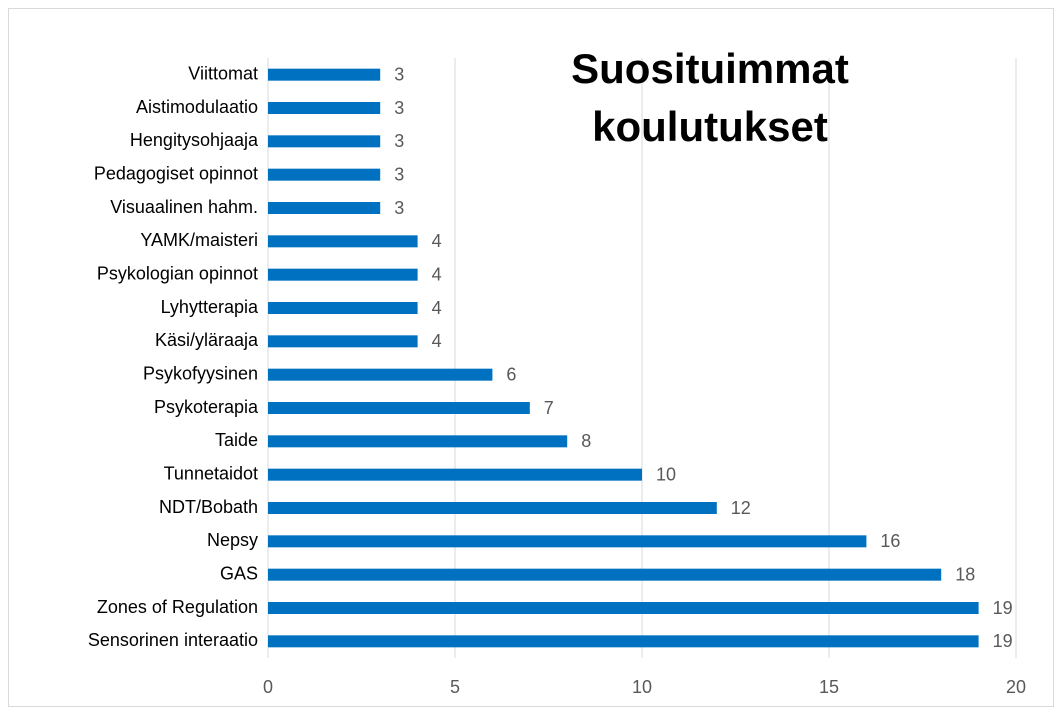 The width and height of the screenshot is (1062, 715). I want to click on y-tick-label: Tunnetaidot, so click(211, 473).